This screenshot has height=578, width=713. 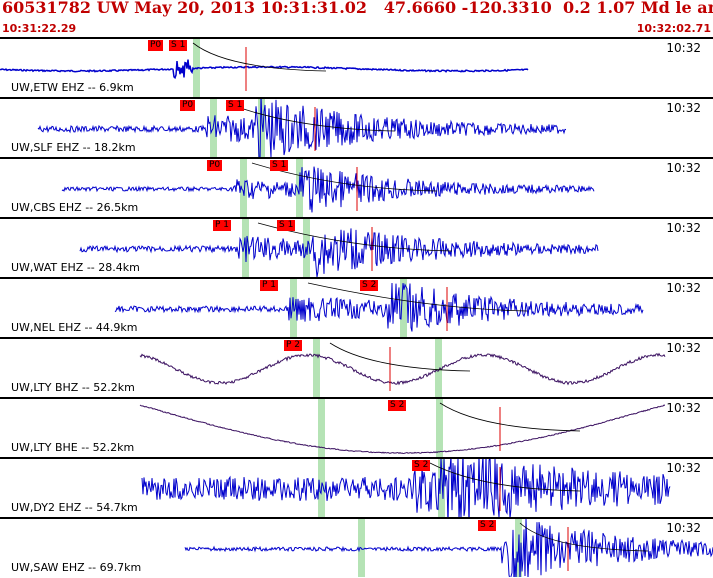 I want to click on trace-panel: 10:32 UW,CBS EHZ -- 26.5km P0 S 1, so click(x=356, y=187).